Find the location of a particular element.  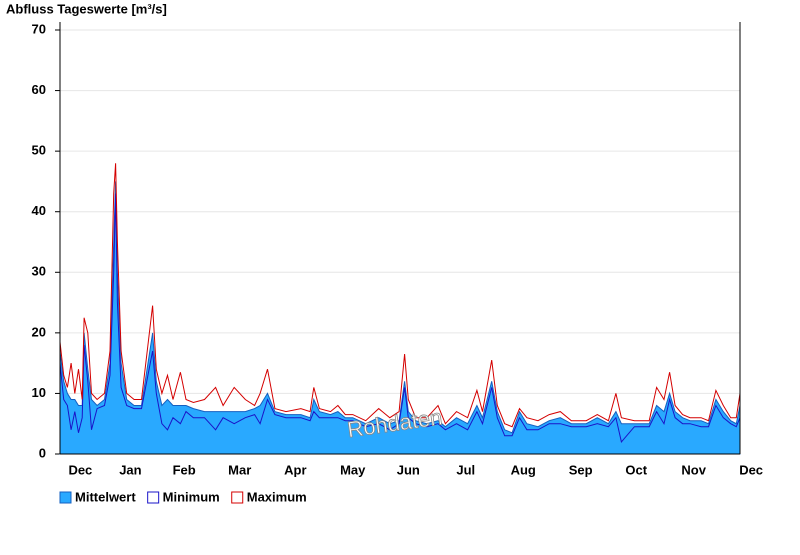

y-tick-label: 60 is located at coordinates (39, 89).